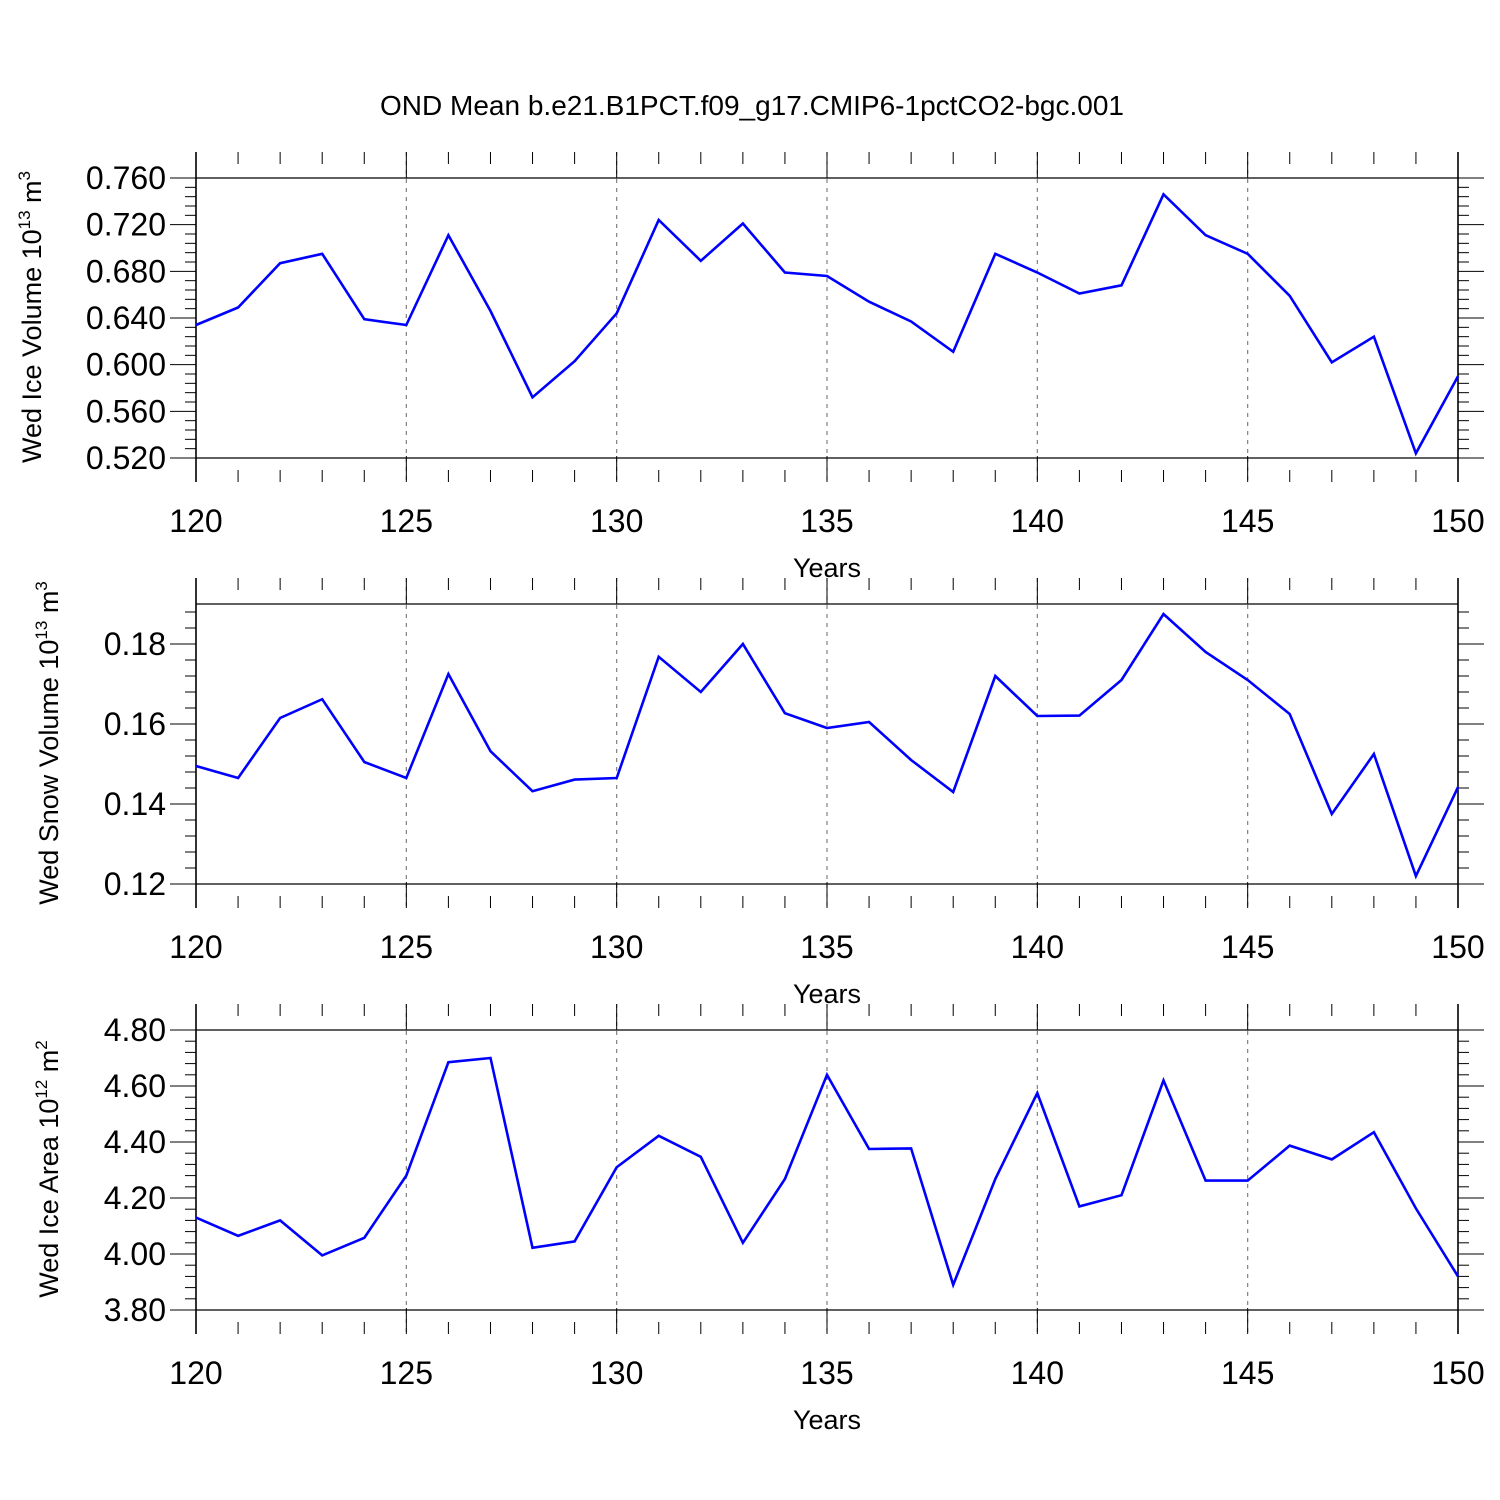  I want to click on y-tick-label: 4.80, so click(135, 1030).